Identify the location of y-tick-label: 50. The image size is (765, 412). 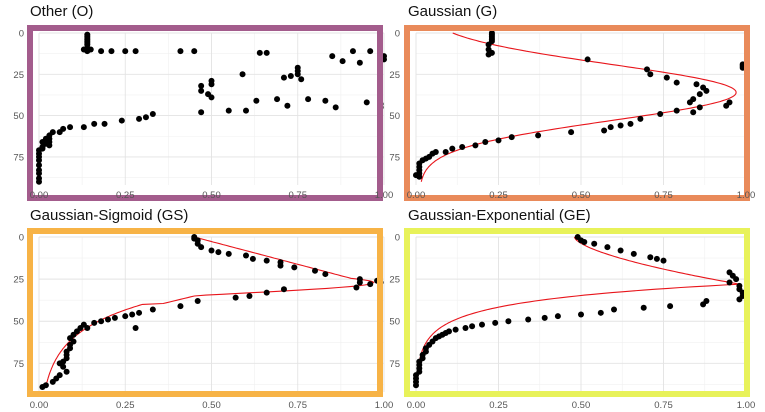
(18, 116).